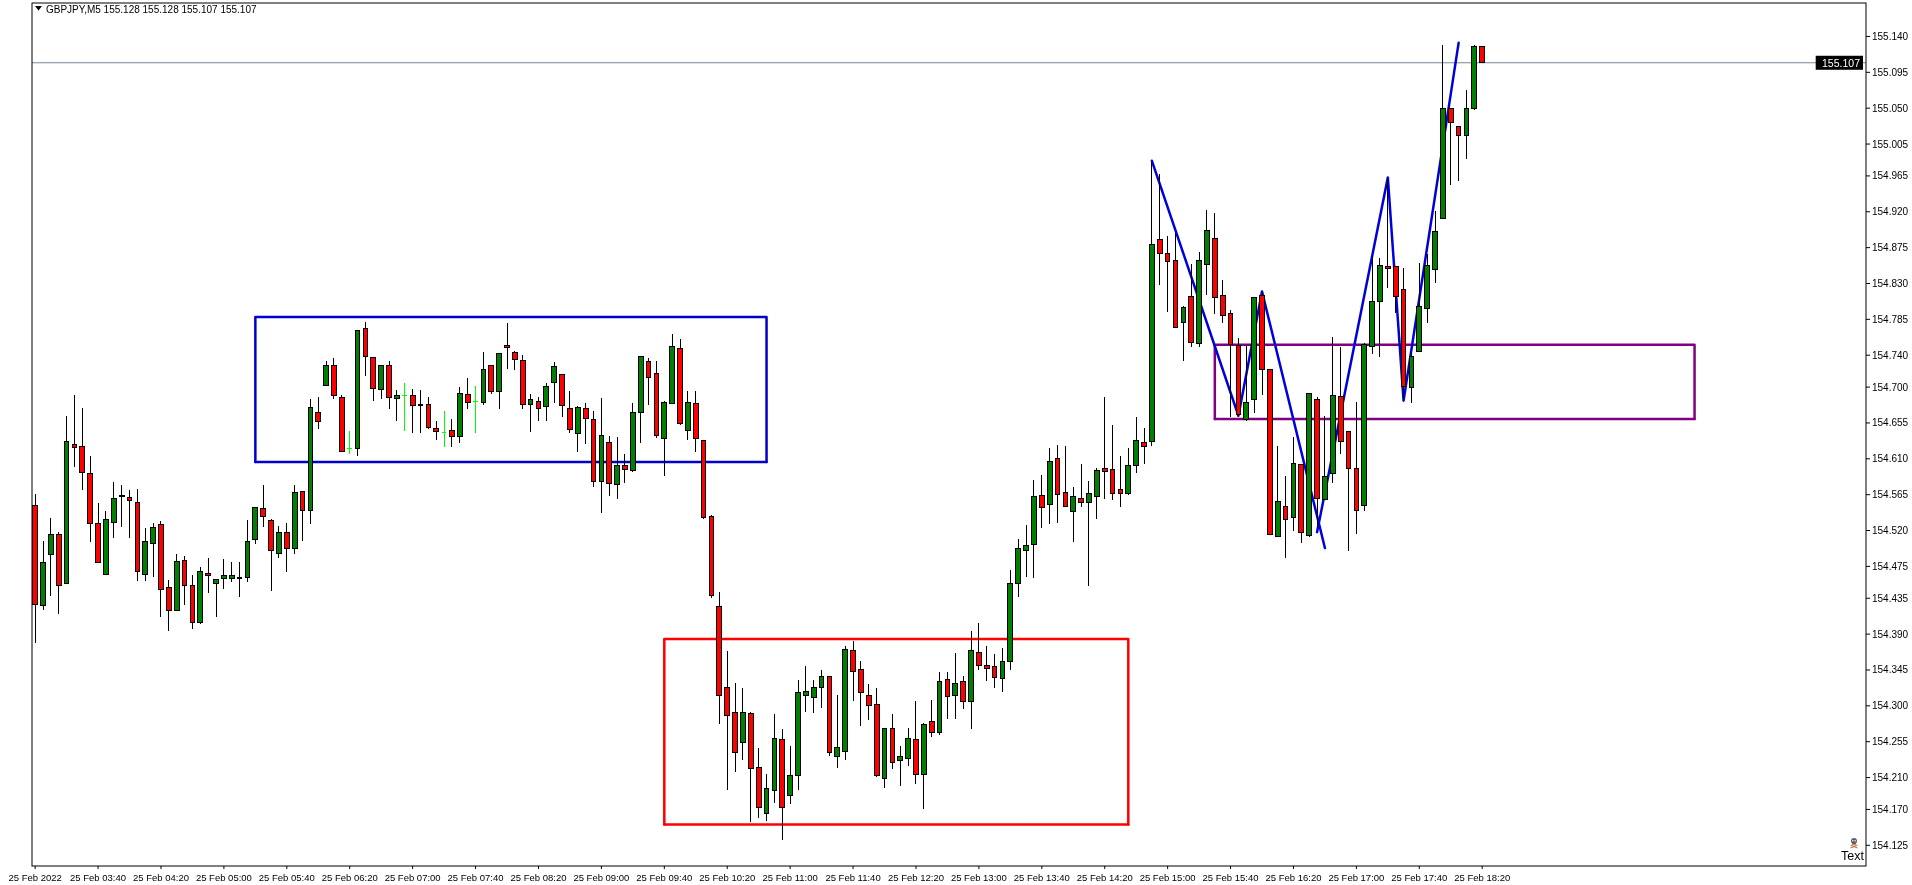 The image size is (1912, 885). I want to click on x-tick-label: 25 Feb 07:00, so click(412, 877).